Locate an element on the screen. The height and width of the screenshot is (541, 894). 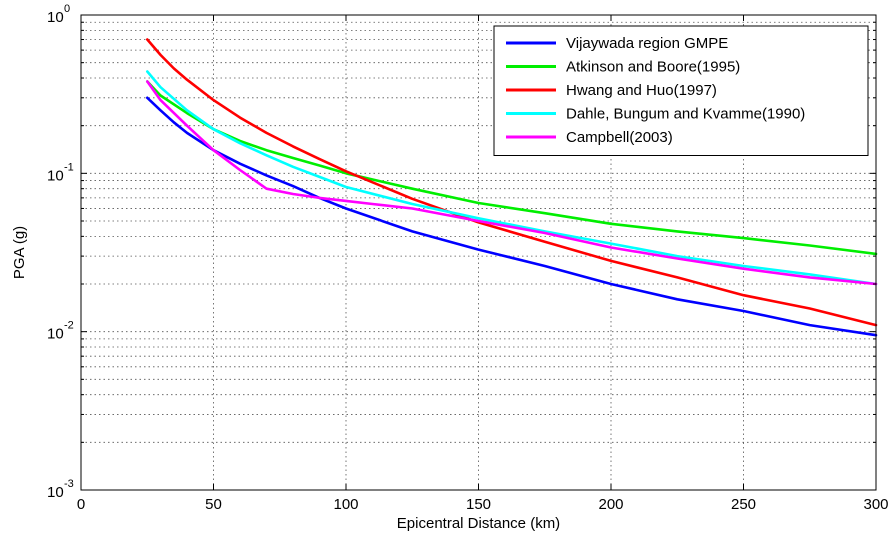
x-tick-label: 250 is located at coordinates (743, 504).